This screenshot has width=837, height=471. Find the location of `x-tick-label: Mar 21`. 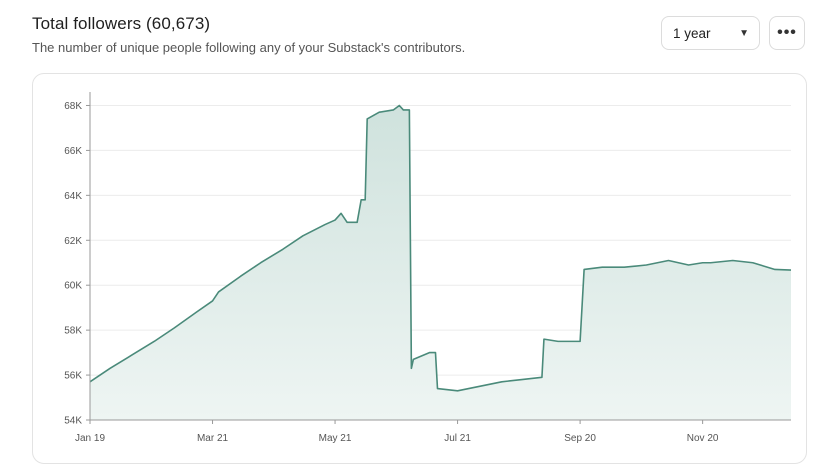

x-tick-label: Mar 21 is located at coordinates (213, 438).